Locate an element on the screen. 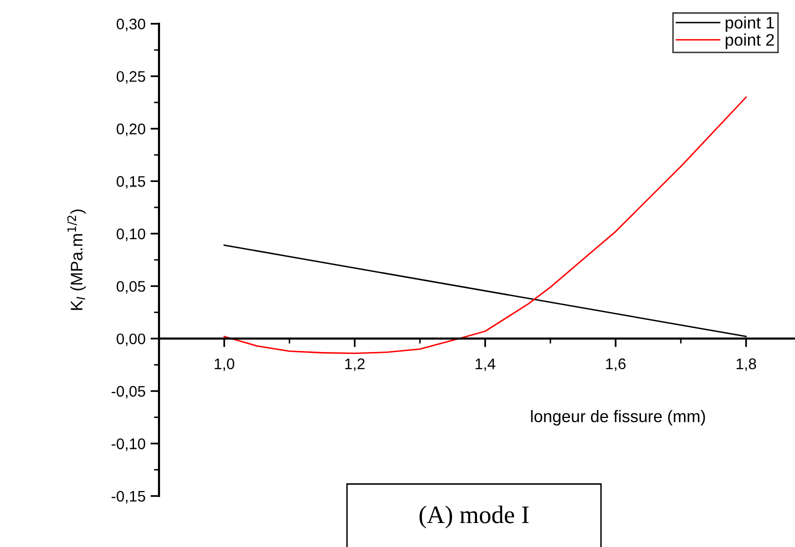 The width and height of the screenshot is (795, 547). x-tick-label: 1,4 is located at coordinates (486, 365).